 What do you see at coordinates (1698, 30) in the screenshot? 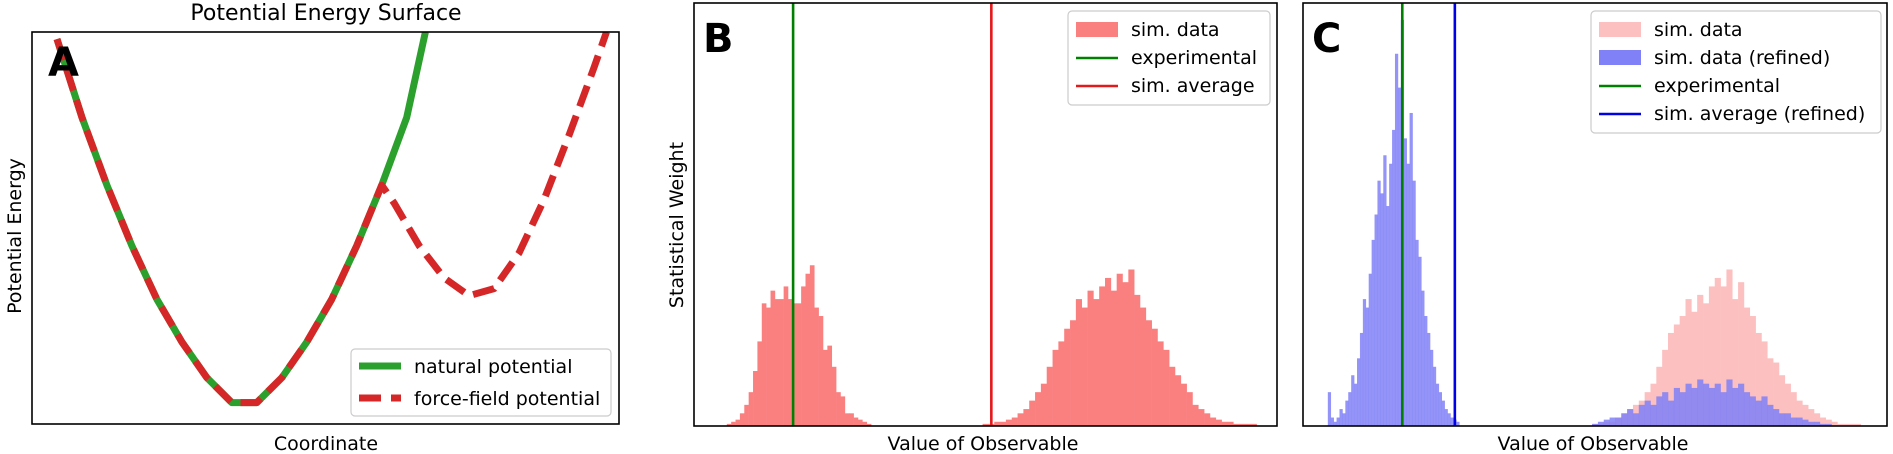
I see `panel-c-legend-label-simdata: sim. data` at bounding box center [1698, 30].